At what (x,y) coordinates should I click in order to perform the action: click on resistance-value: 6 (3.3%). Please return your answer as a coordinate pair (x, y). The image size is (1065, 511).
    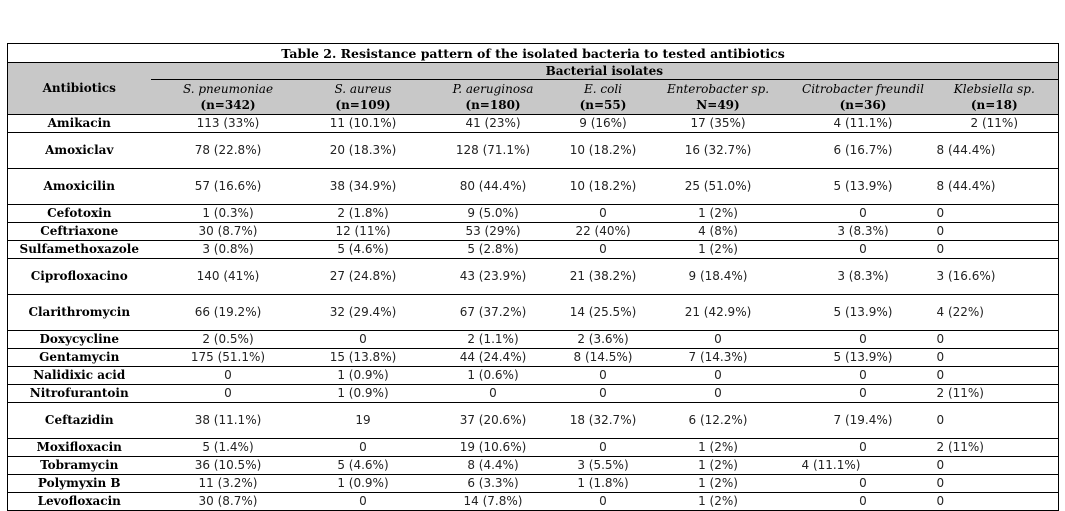
    Looking at the image, I should click on (493, 483).